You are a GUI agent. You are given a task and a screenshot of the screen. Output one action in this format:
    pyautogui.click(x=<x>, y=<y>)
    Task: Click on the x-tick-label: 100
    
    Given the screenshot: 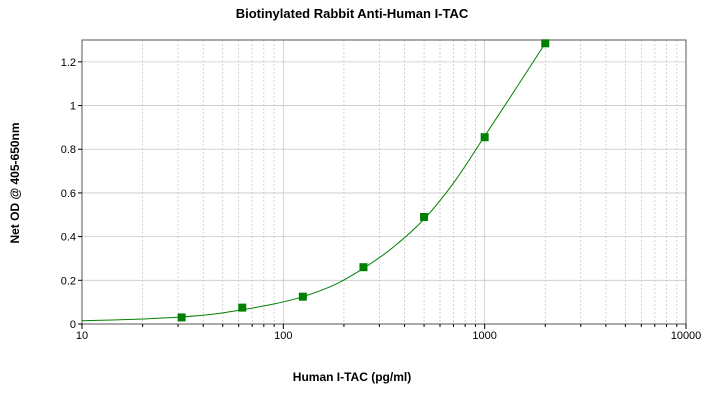 What is the action you would take?
    pyautogui.click(x=283, y=336)
    